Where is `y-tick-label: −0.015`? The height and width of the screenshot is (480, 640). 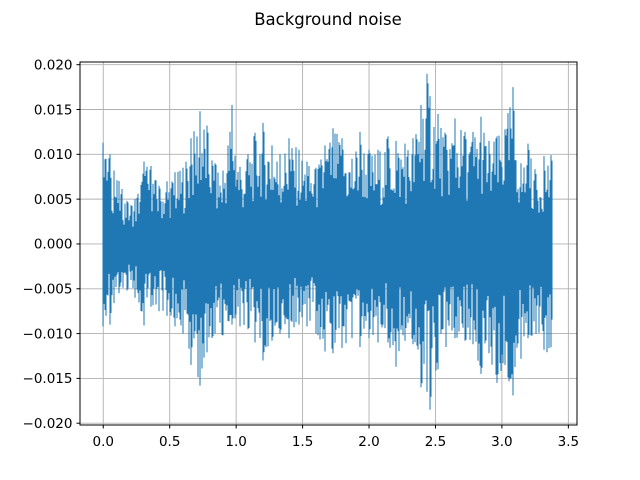
y-tick-label: −0.015 is located at coordinates (48, 379).